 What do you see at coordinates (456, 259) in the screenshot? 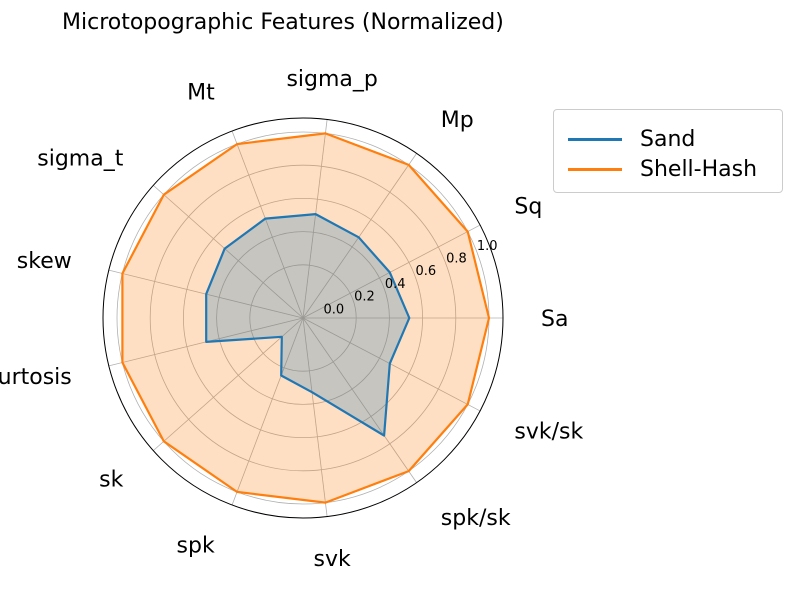
I see `r-tick-label: 0.8` at bounding box center [456, 259].